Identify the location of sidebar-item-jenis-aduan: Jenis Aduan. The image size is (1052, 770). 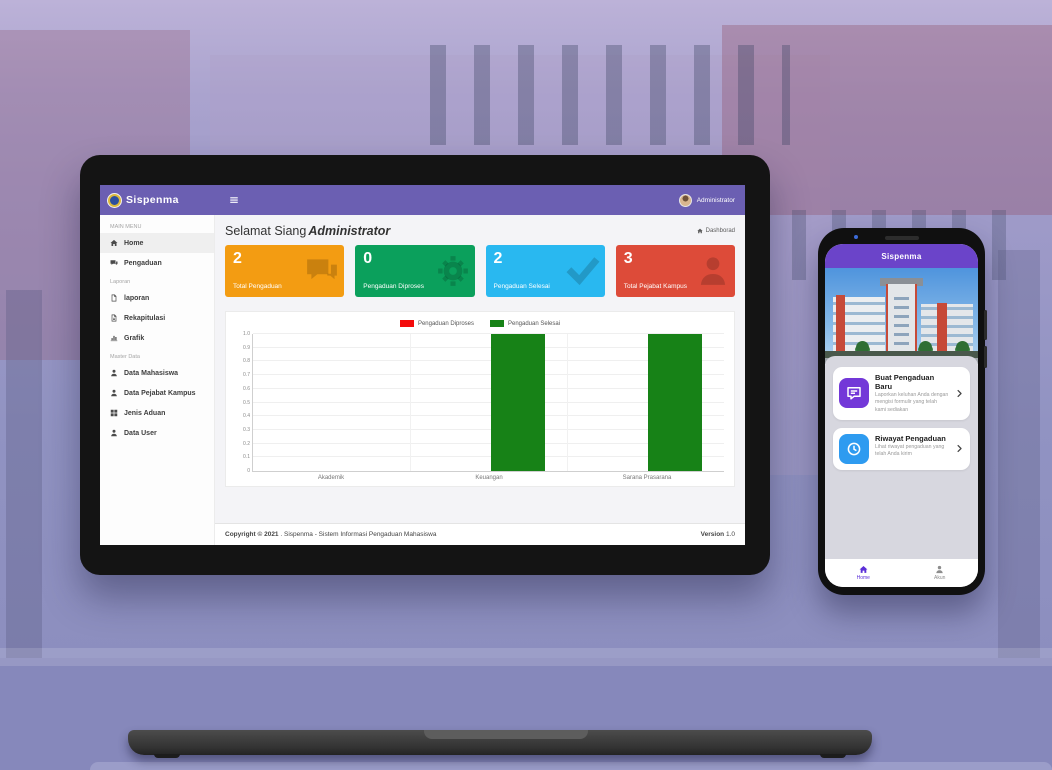
(157, 413).